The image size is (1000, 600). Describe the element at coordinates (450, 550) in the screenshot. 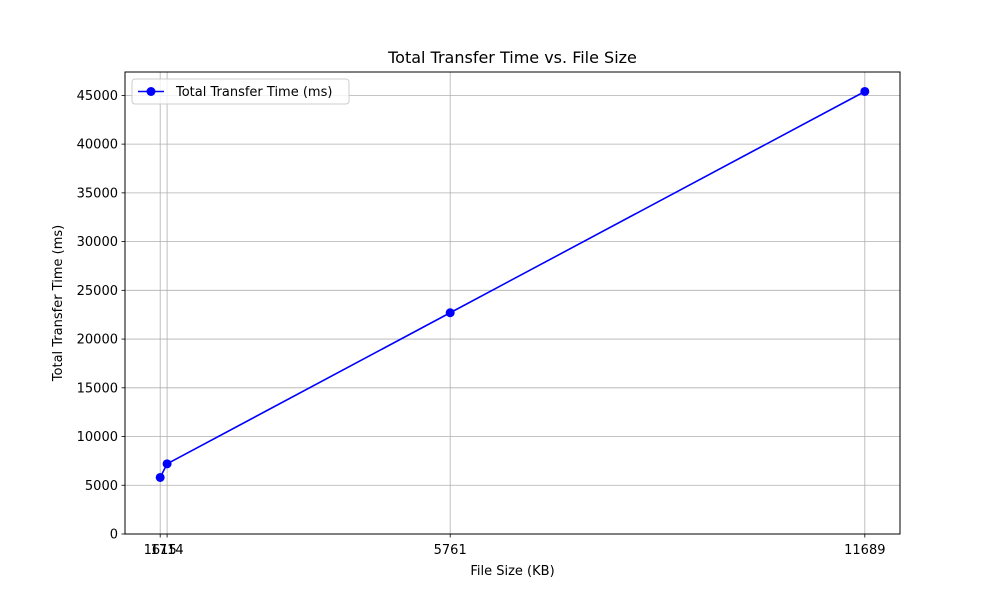

I see `x-tick-label: 5761` at that location.